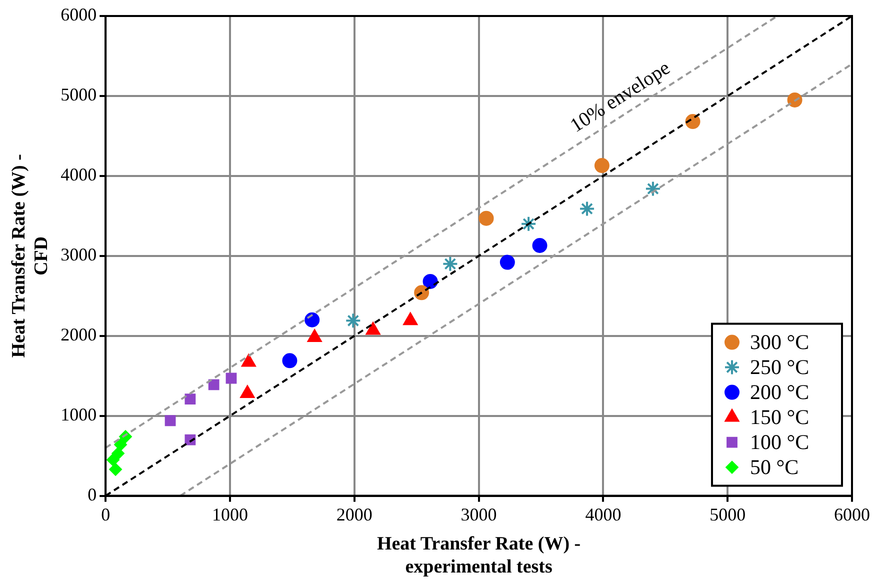  I want to click on legend-label: 200 °C, so click(780, 392).